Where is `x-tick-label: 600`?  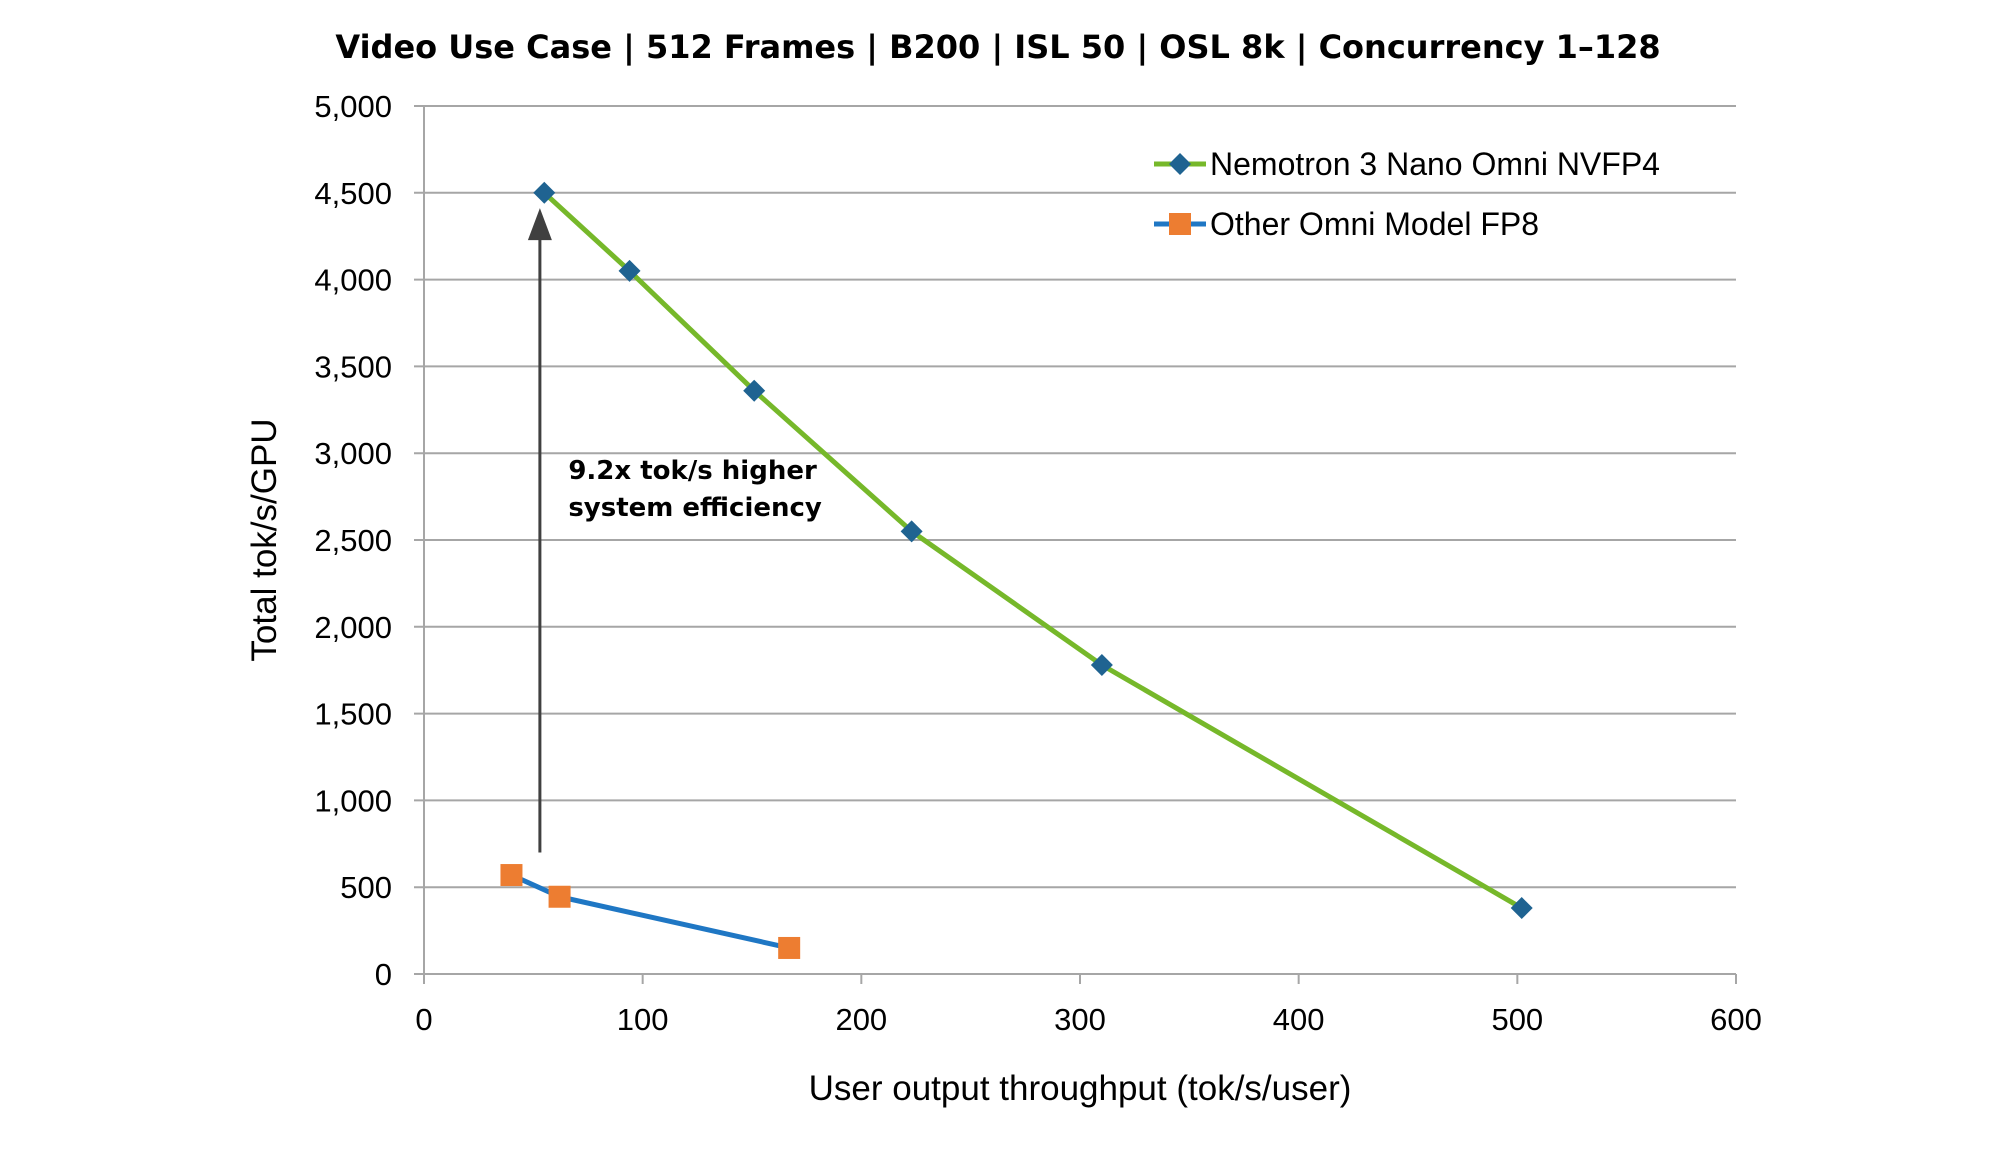
x-tick-label: 600 is located at coordinates (1736, 1019).